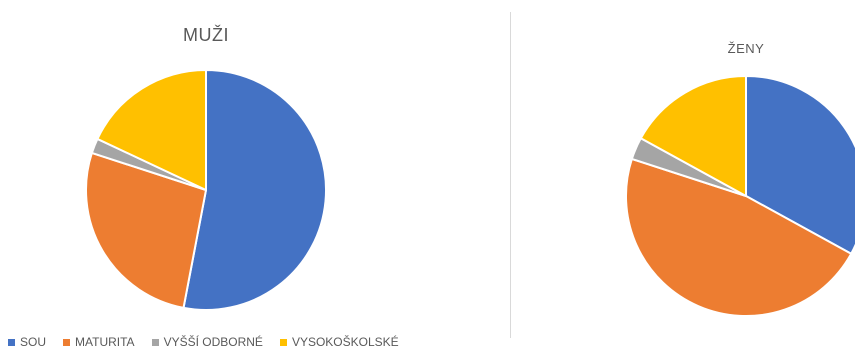 The image size is (855, 351). What do you see at coordinates (345, 342) in the screenshot?
I see `legend-label-vysokoskolske: VYSOKOŠKOLSKÉ` at bounding box center [345, 342].